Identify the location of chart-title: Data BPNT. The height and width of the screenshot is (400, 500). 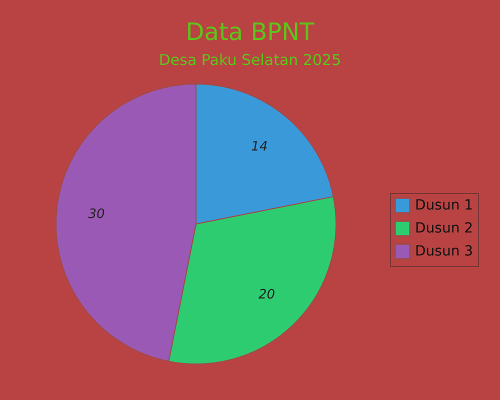
(250, 32).